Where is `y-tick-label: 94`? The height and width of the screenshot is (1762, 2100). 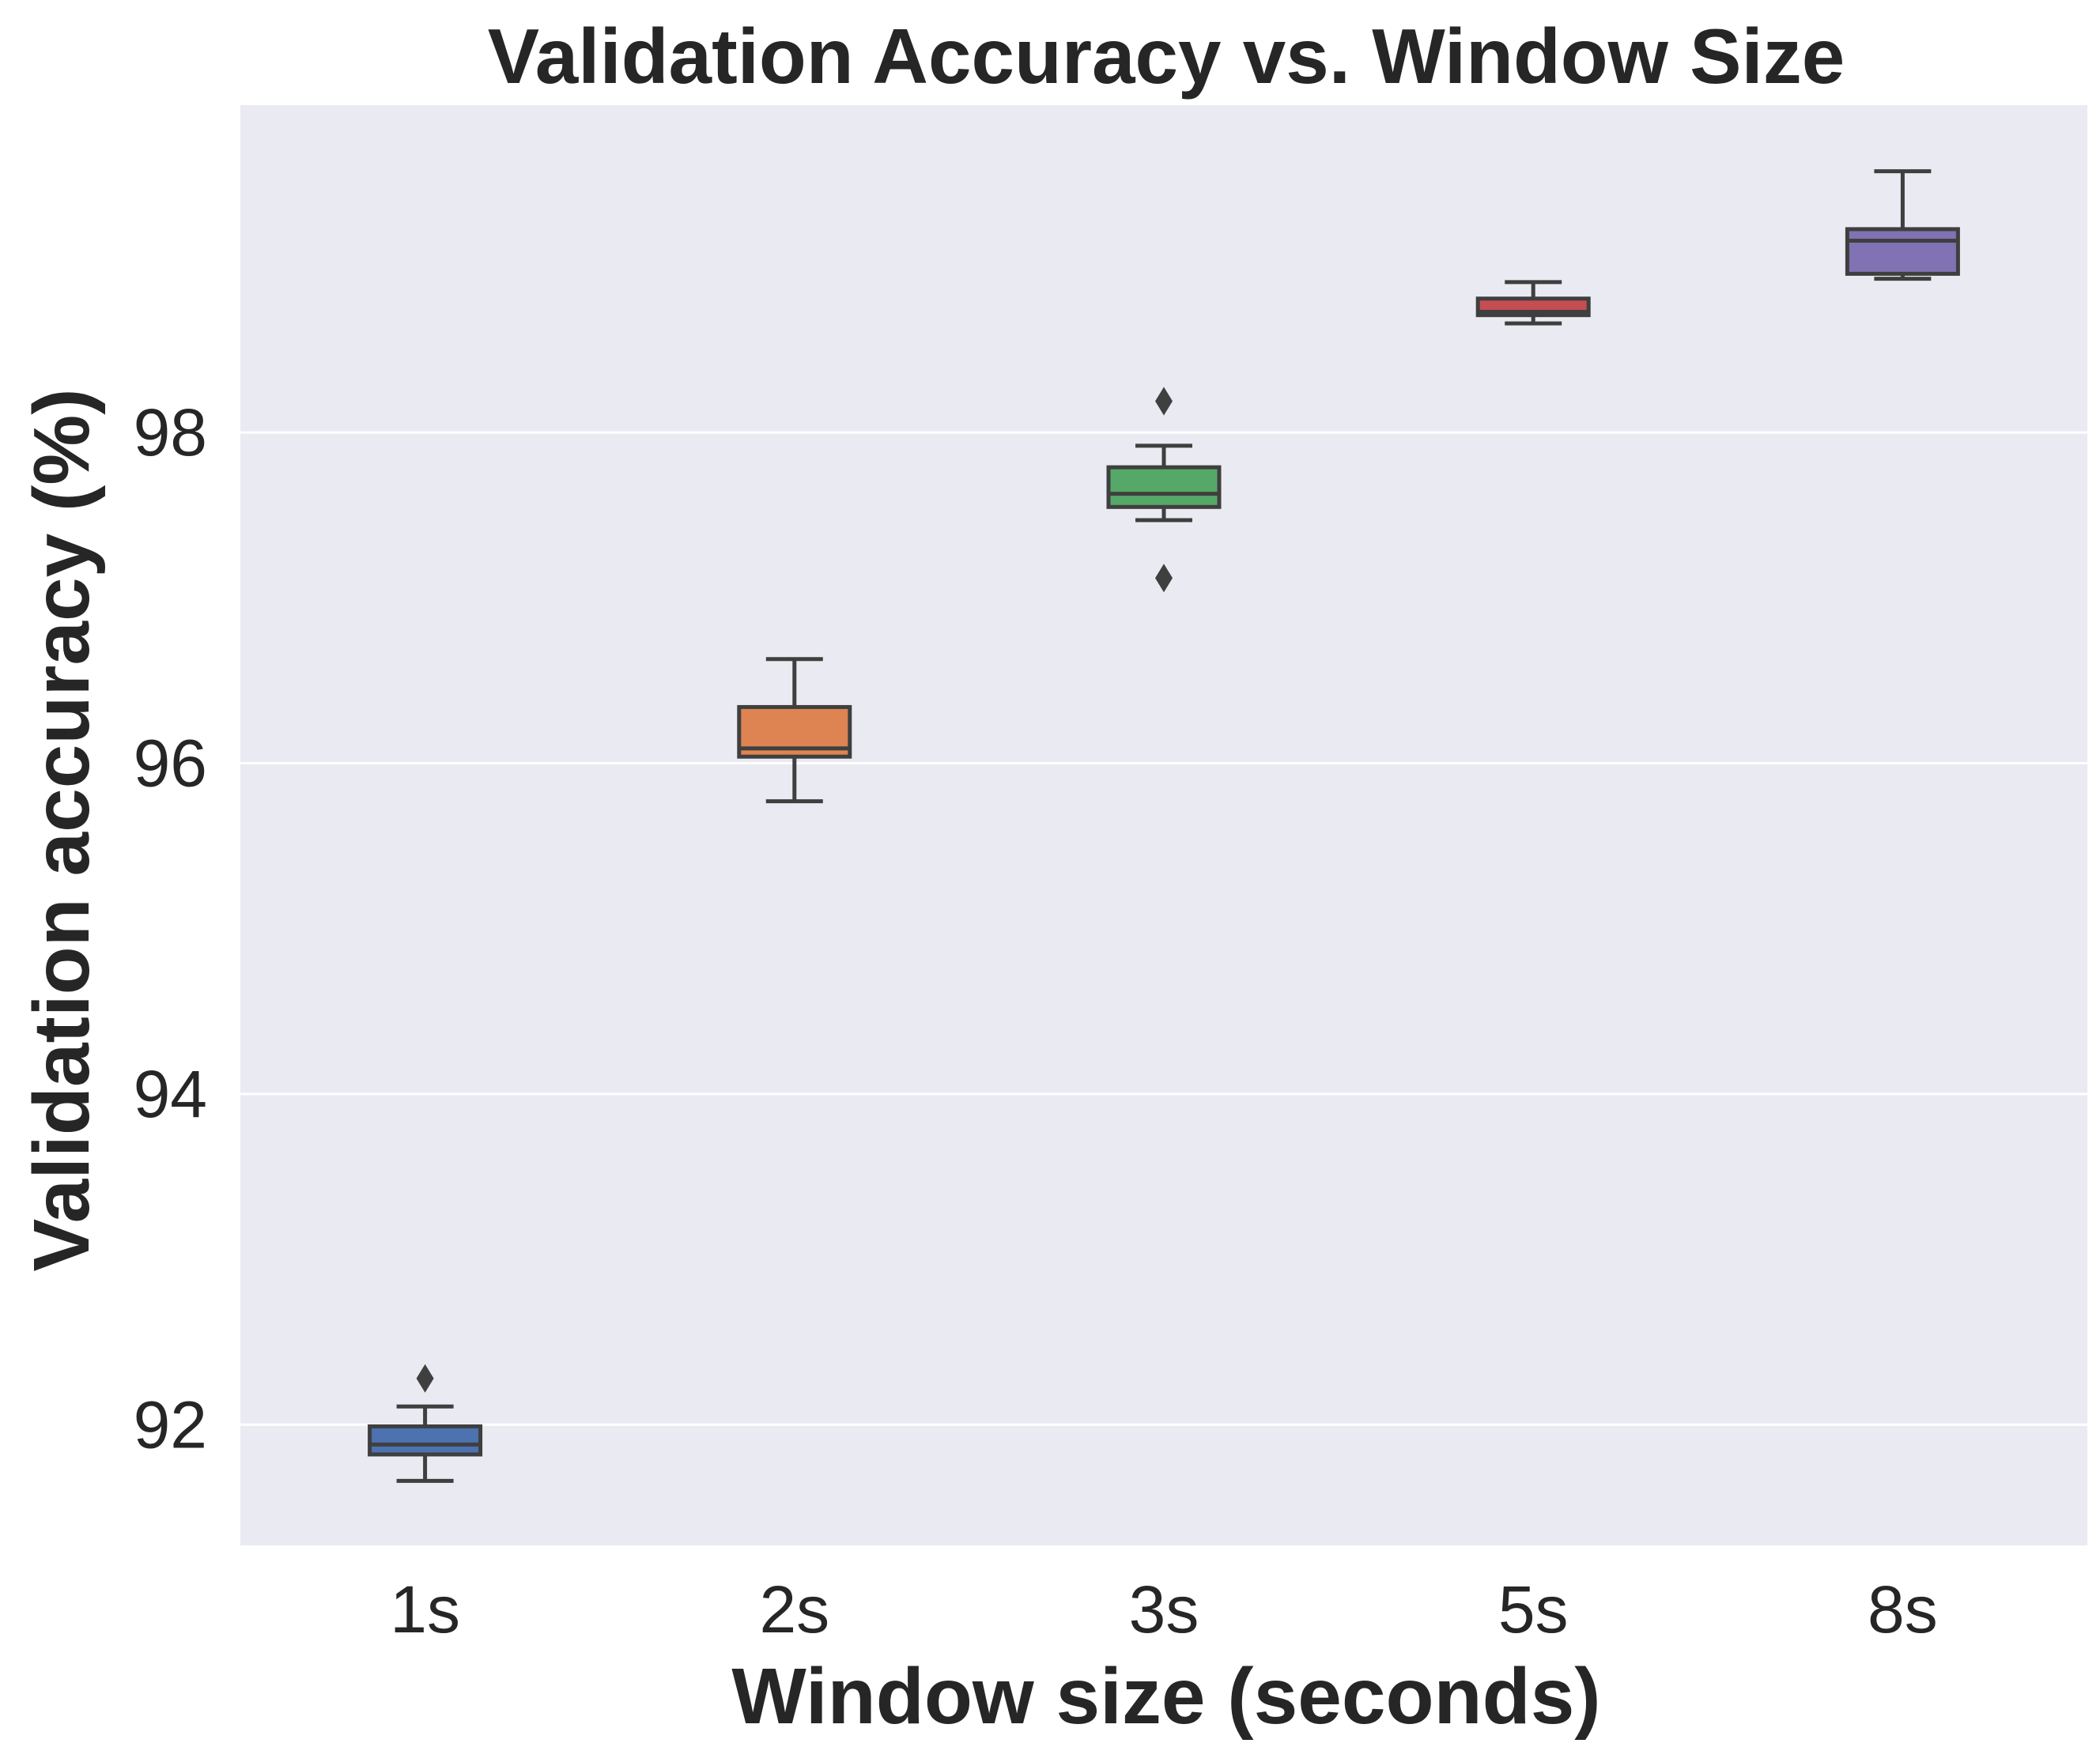 y-tick-label: 94 is located at coordinates (170, 1094).